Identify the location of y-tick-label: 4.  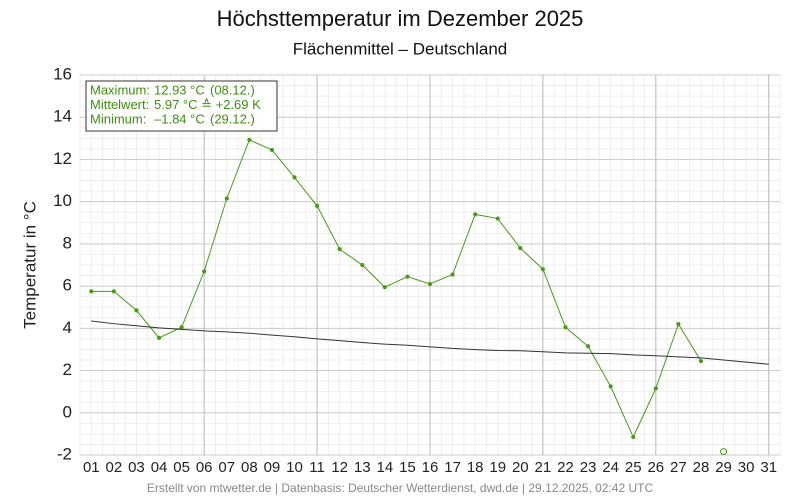
(67, 327).